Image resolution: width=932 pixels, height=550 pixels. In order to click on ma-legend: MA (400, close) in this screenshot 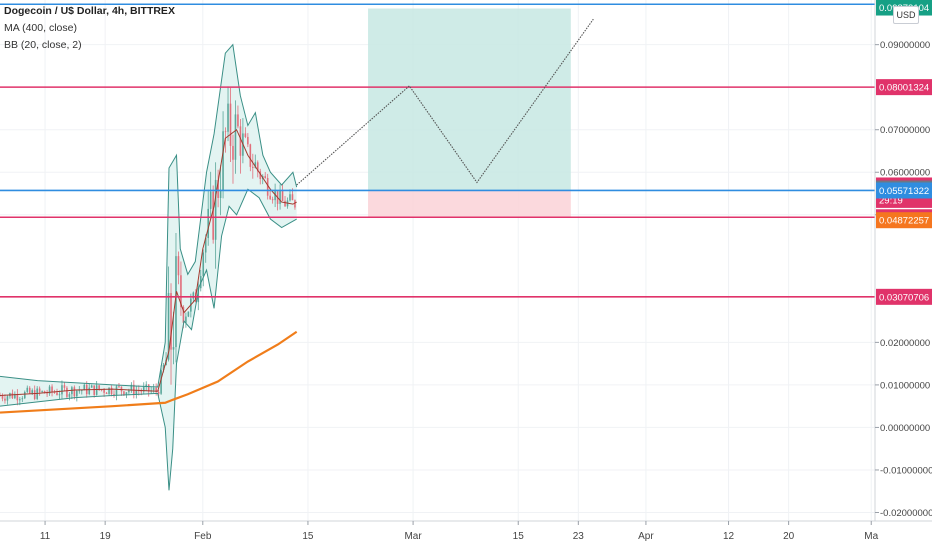, I will do `click(40, 28)`.